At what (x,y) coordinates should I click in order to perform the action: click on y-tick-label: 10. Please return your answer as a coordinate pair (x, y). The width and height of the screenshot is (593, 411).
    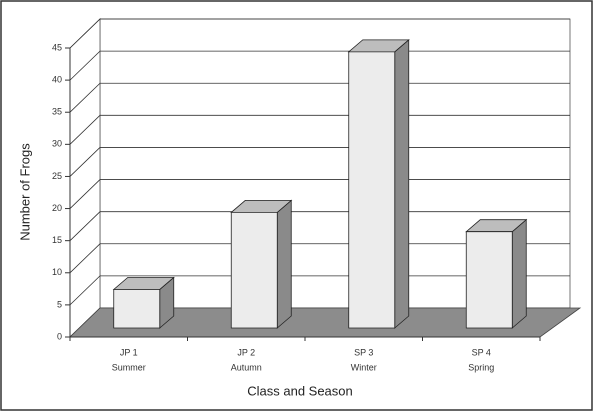
    Looking at the image, I should click on (57, 272).